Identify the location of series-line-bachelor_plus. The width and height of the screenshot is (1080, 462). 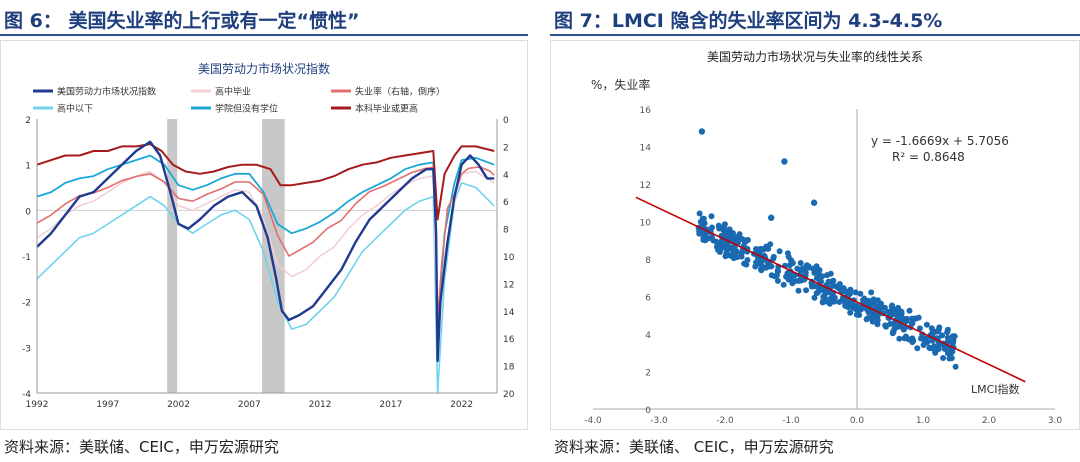
(265, 182).